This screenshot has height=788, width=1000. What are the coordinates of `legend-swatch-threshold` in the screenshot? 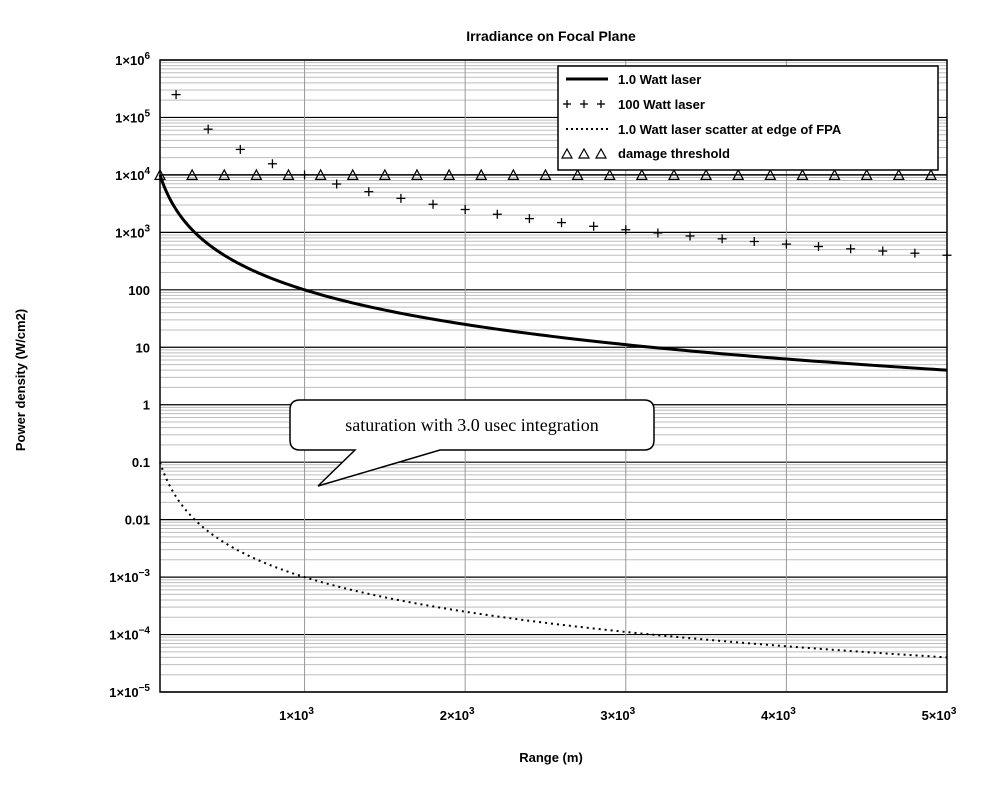 It's located at (584, 153).